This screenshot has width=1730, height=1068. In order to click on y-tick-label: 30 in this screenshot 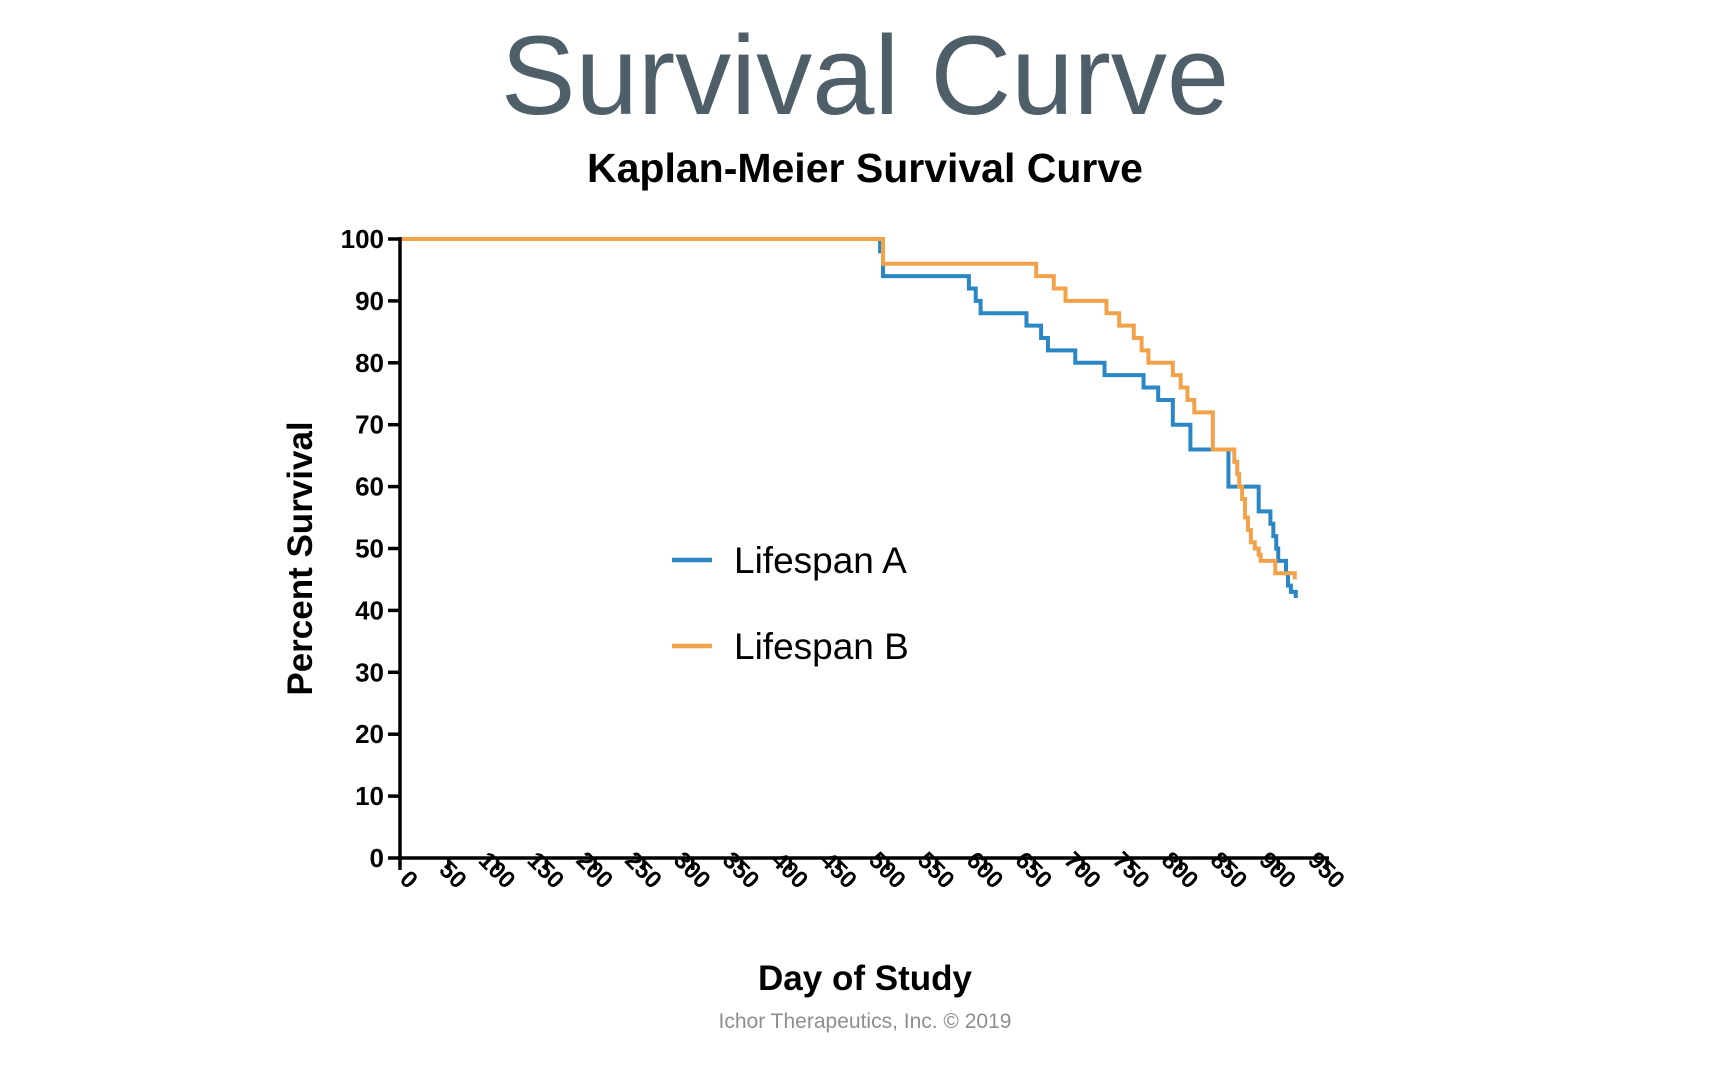, I will do `click(369, 672)`.